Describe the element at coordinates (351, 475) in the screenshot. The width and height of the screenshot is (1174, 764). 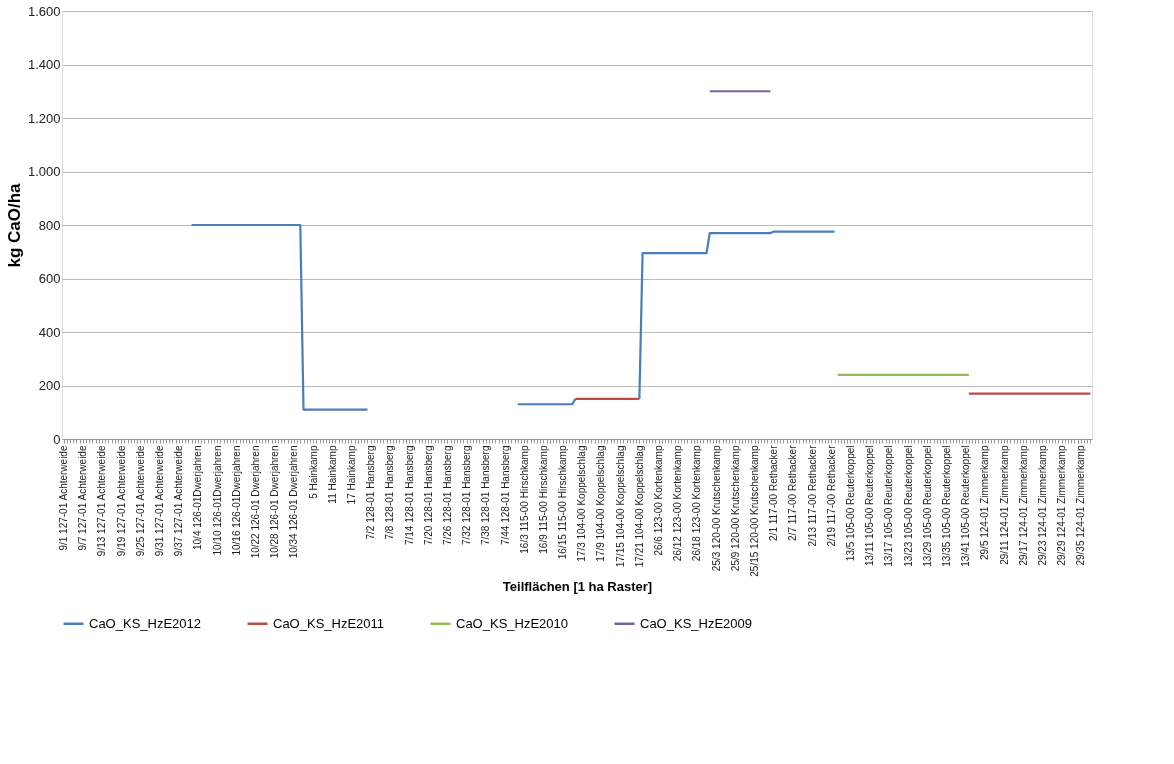
I see `x-tick-label: 17 Hainkamp` at that location.